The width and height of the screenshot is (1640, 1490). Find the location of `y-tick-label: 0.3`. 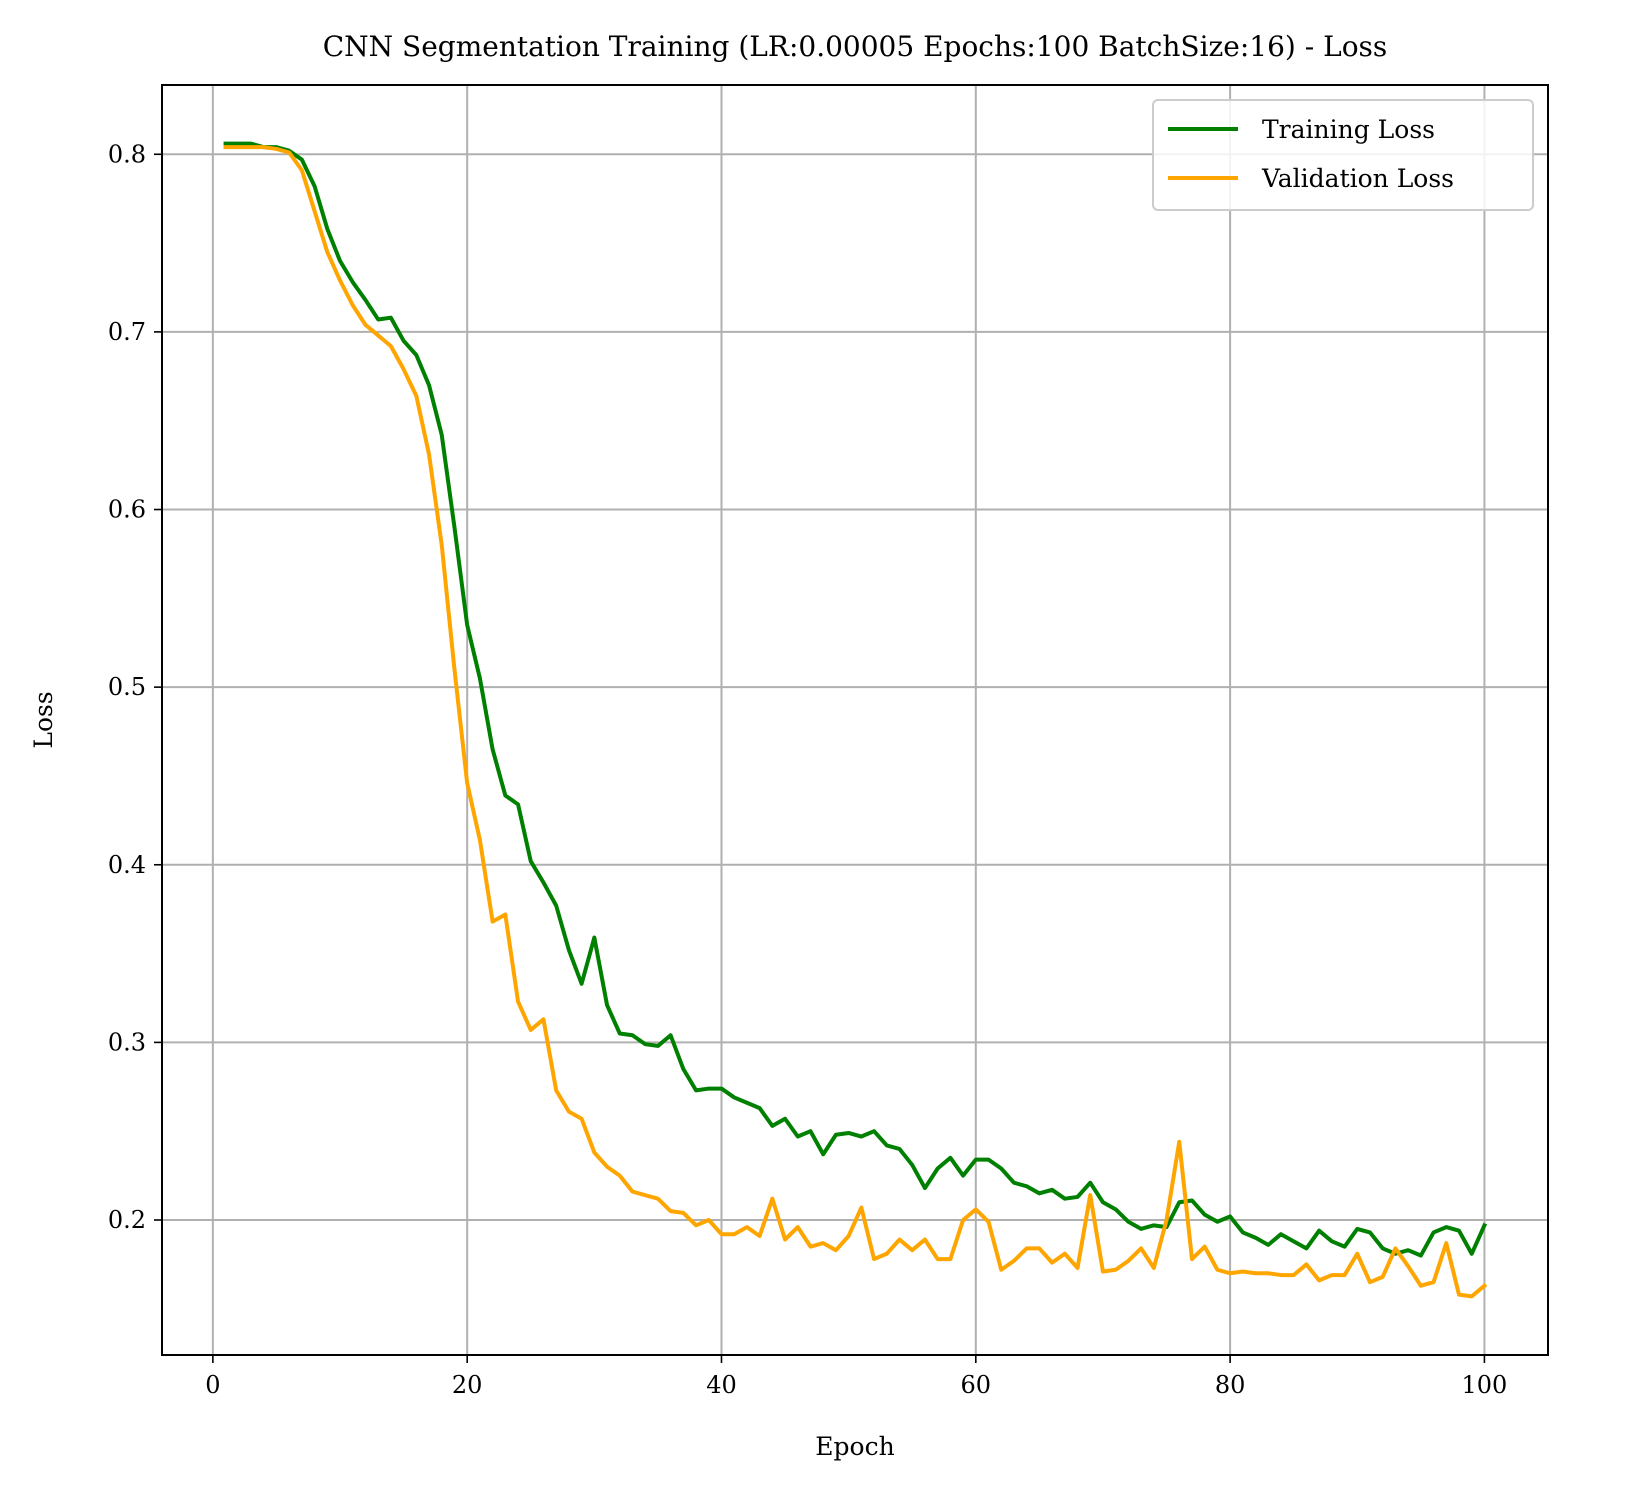

y-tick-label: 0.3 is located at coordinates (127, 1042).